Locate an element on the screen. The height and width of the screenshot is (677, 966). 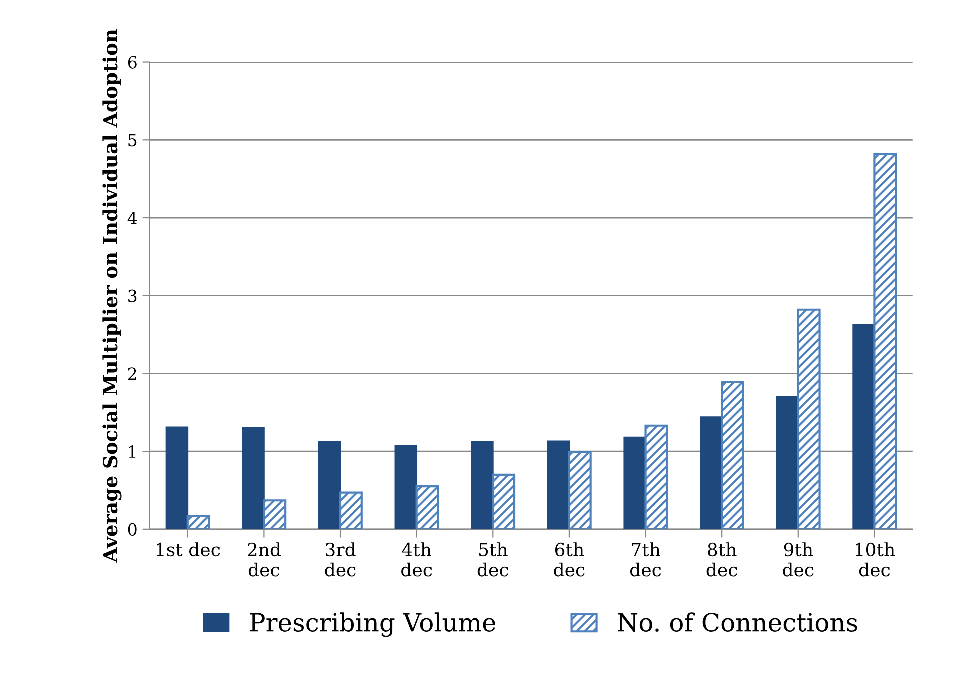
x-tick-label: 2nd dec is located at coordinates (265, 559).